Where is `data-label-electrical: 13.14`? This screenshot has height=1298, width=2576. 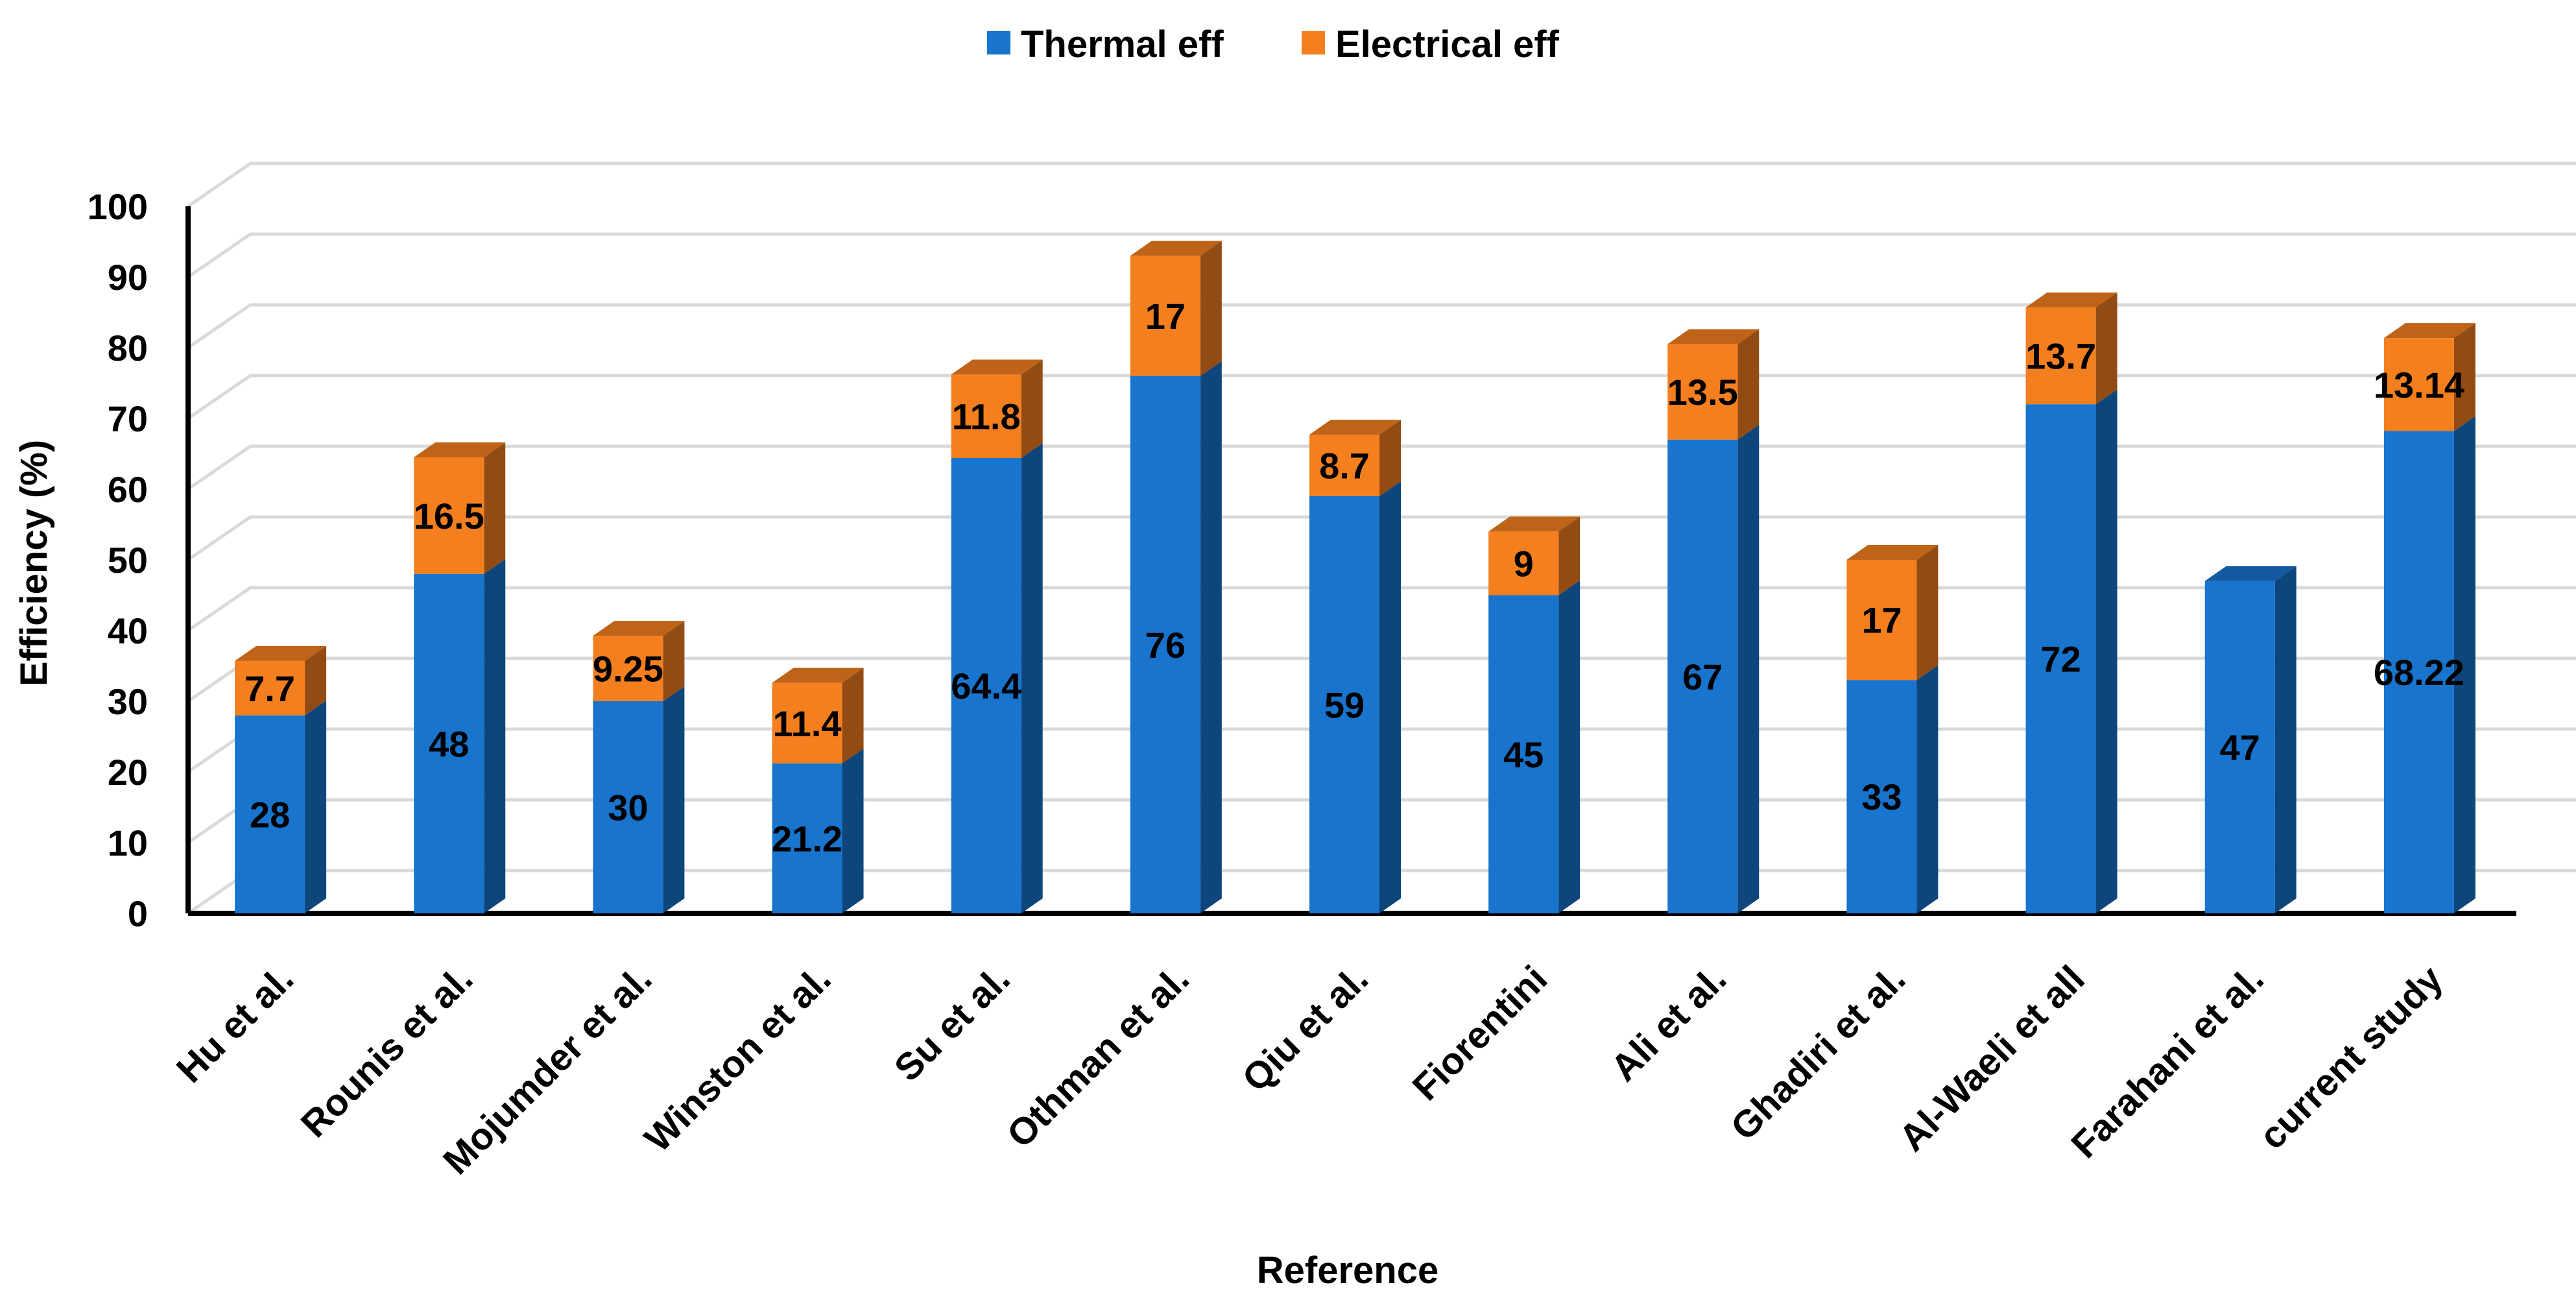 data-label-electrical: 13.14 is located at coordinates (2419, 385).